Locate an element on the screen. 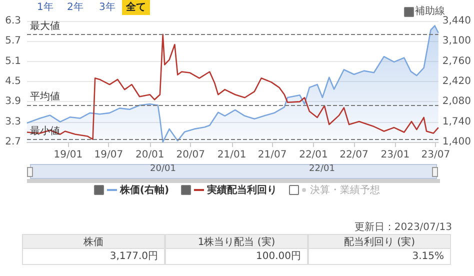 This screenshot has width=474, height=276. y-tick-label: 4.5 is located at coordinates (13, 81).